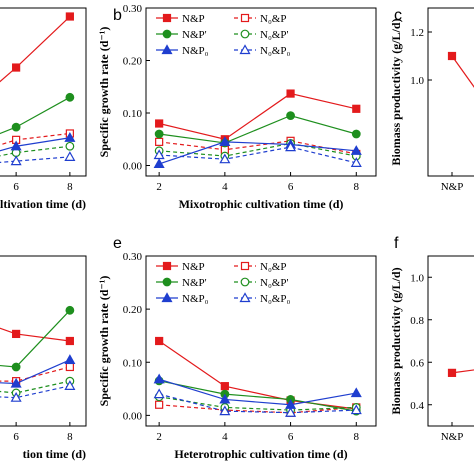  I want to click on panel-b-x-tick-label: 4, so click(225, 187).